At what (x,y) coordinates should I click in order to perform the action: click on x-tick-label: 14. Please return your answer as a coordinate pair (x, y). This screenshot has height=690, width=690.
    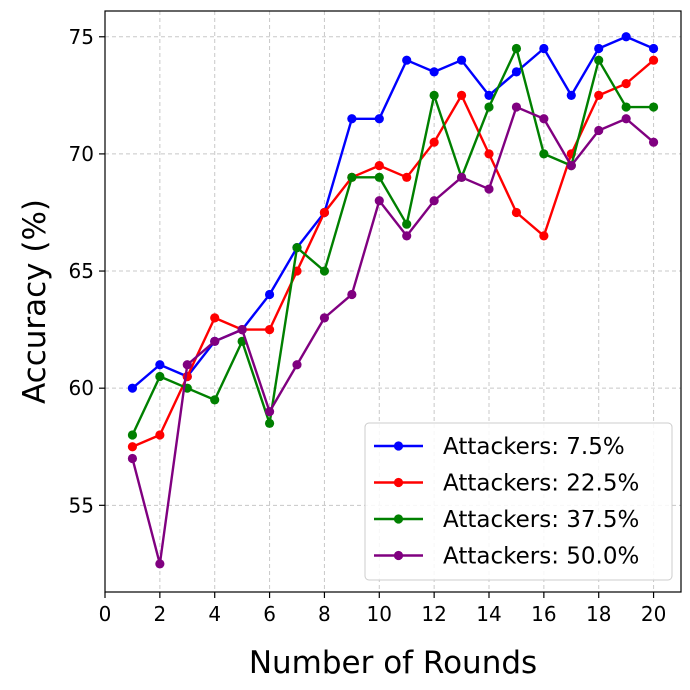
    Looking at the image, I should click on (488, 614).